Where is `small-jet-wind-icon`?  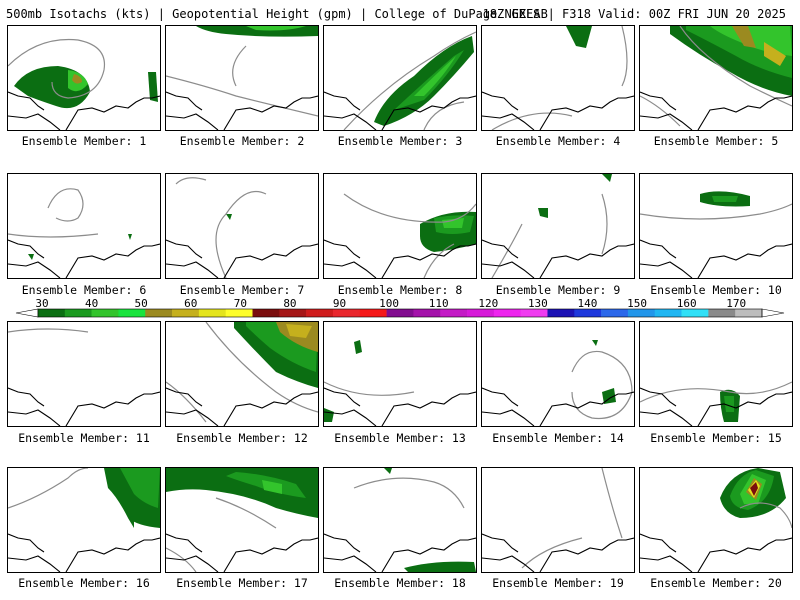 small-jet-wind-icon is located at coordinates (558, 78).